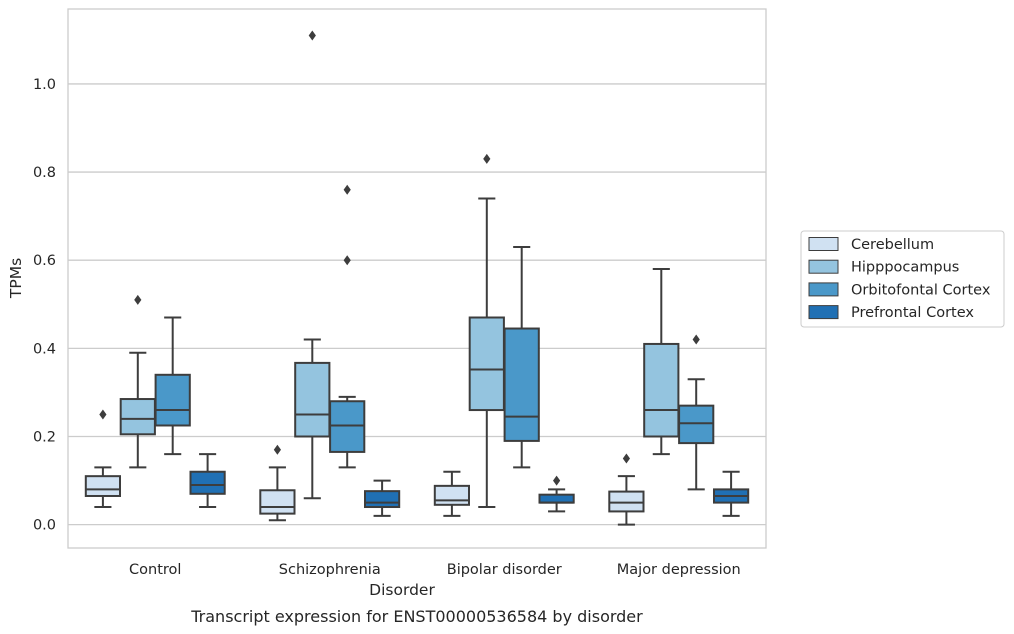 Image resolution: width=1014 pixels, height=634 pixels. I want to click on y-tick-label: 0.6, so click(44, 261).